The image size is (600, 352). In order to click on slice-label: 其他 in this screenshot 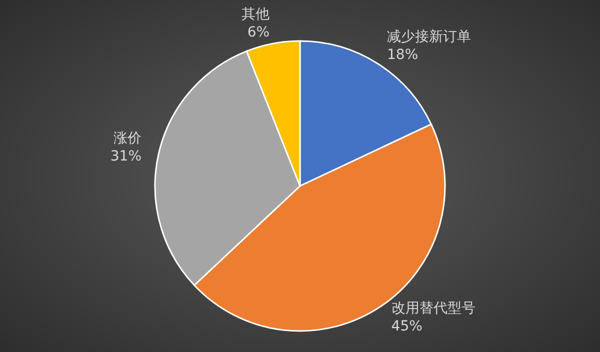, I will do `click(256, 14)`.